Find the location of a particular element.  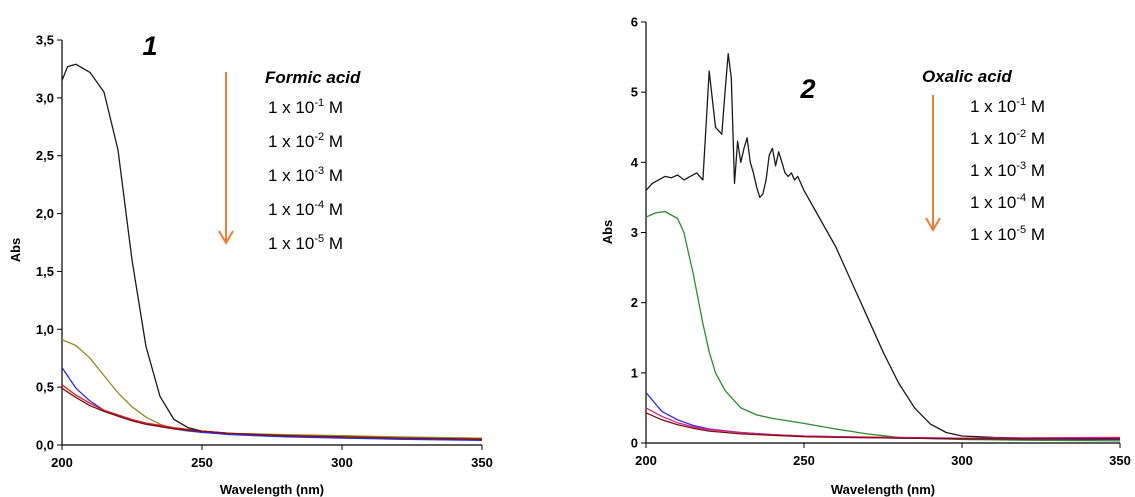

legend-title: Formic acid is located at coordinates (313, 77).